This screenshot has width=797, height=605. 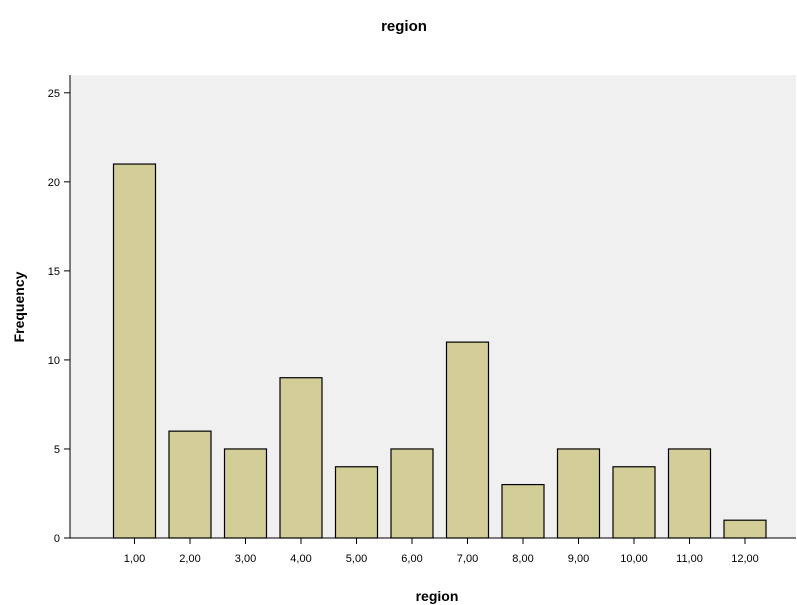 What do you see at coordinates (57, 450) in the screenshot?
I see `y-tick-label: 5` at bounding box center [57, 450].